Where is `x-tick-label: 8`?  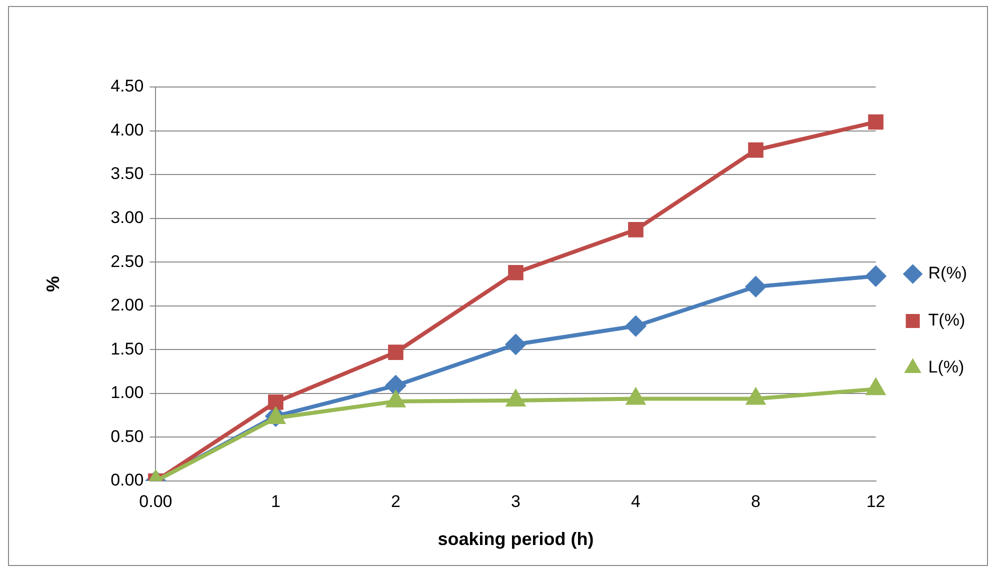 x-tick-label: 8 is located at coordinates (756, 501).